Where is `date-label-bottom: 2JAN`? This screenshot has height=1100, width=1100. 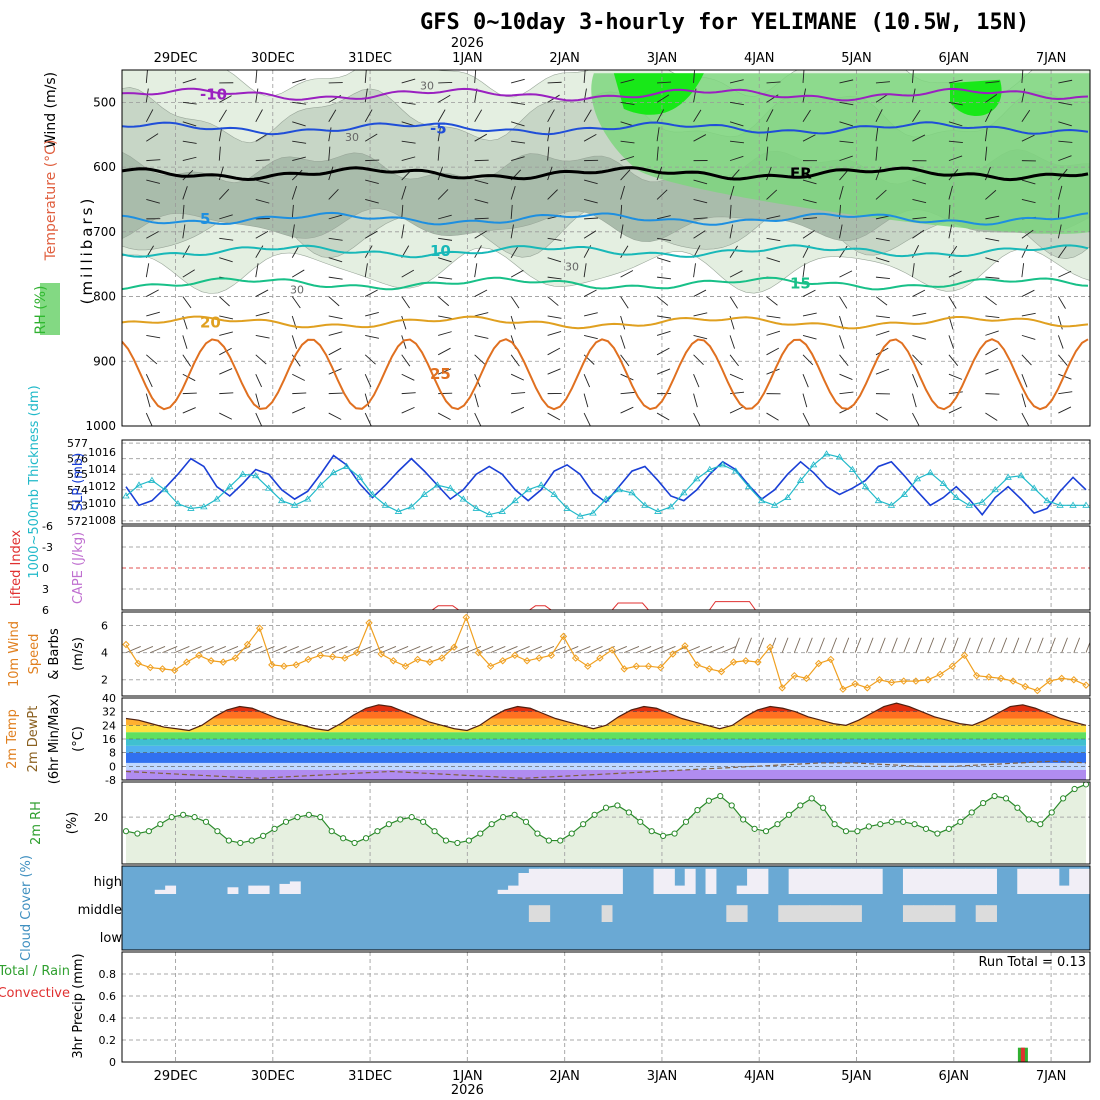 date-label-bottom: 2JAN is located at coordinates (564, 1076).